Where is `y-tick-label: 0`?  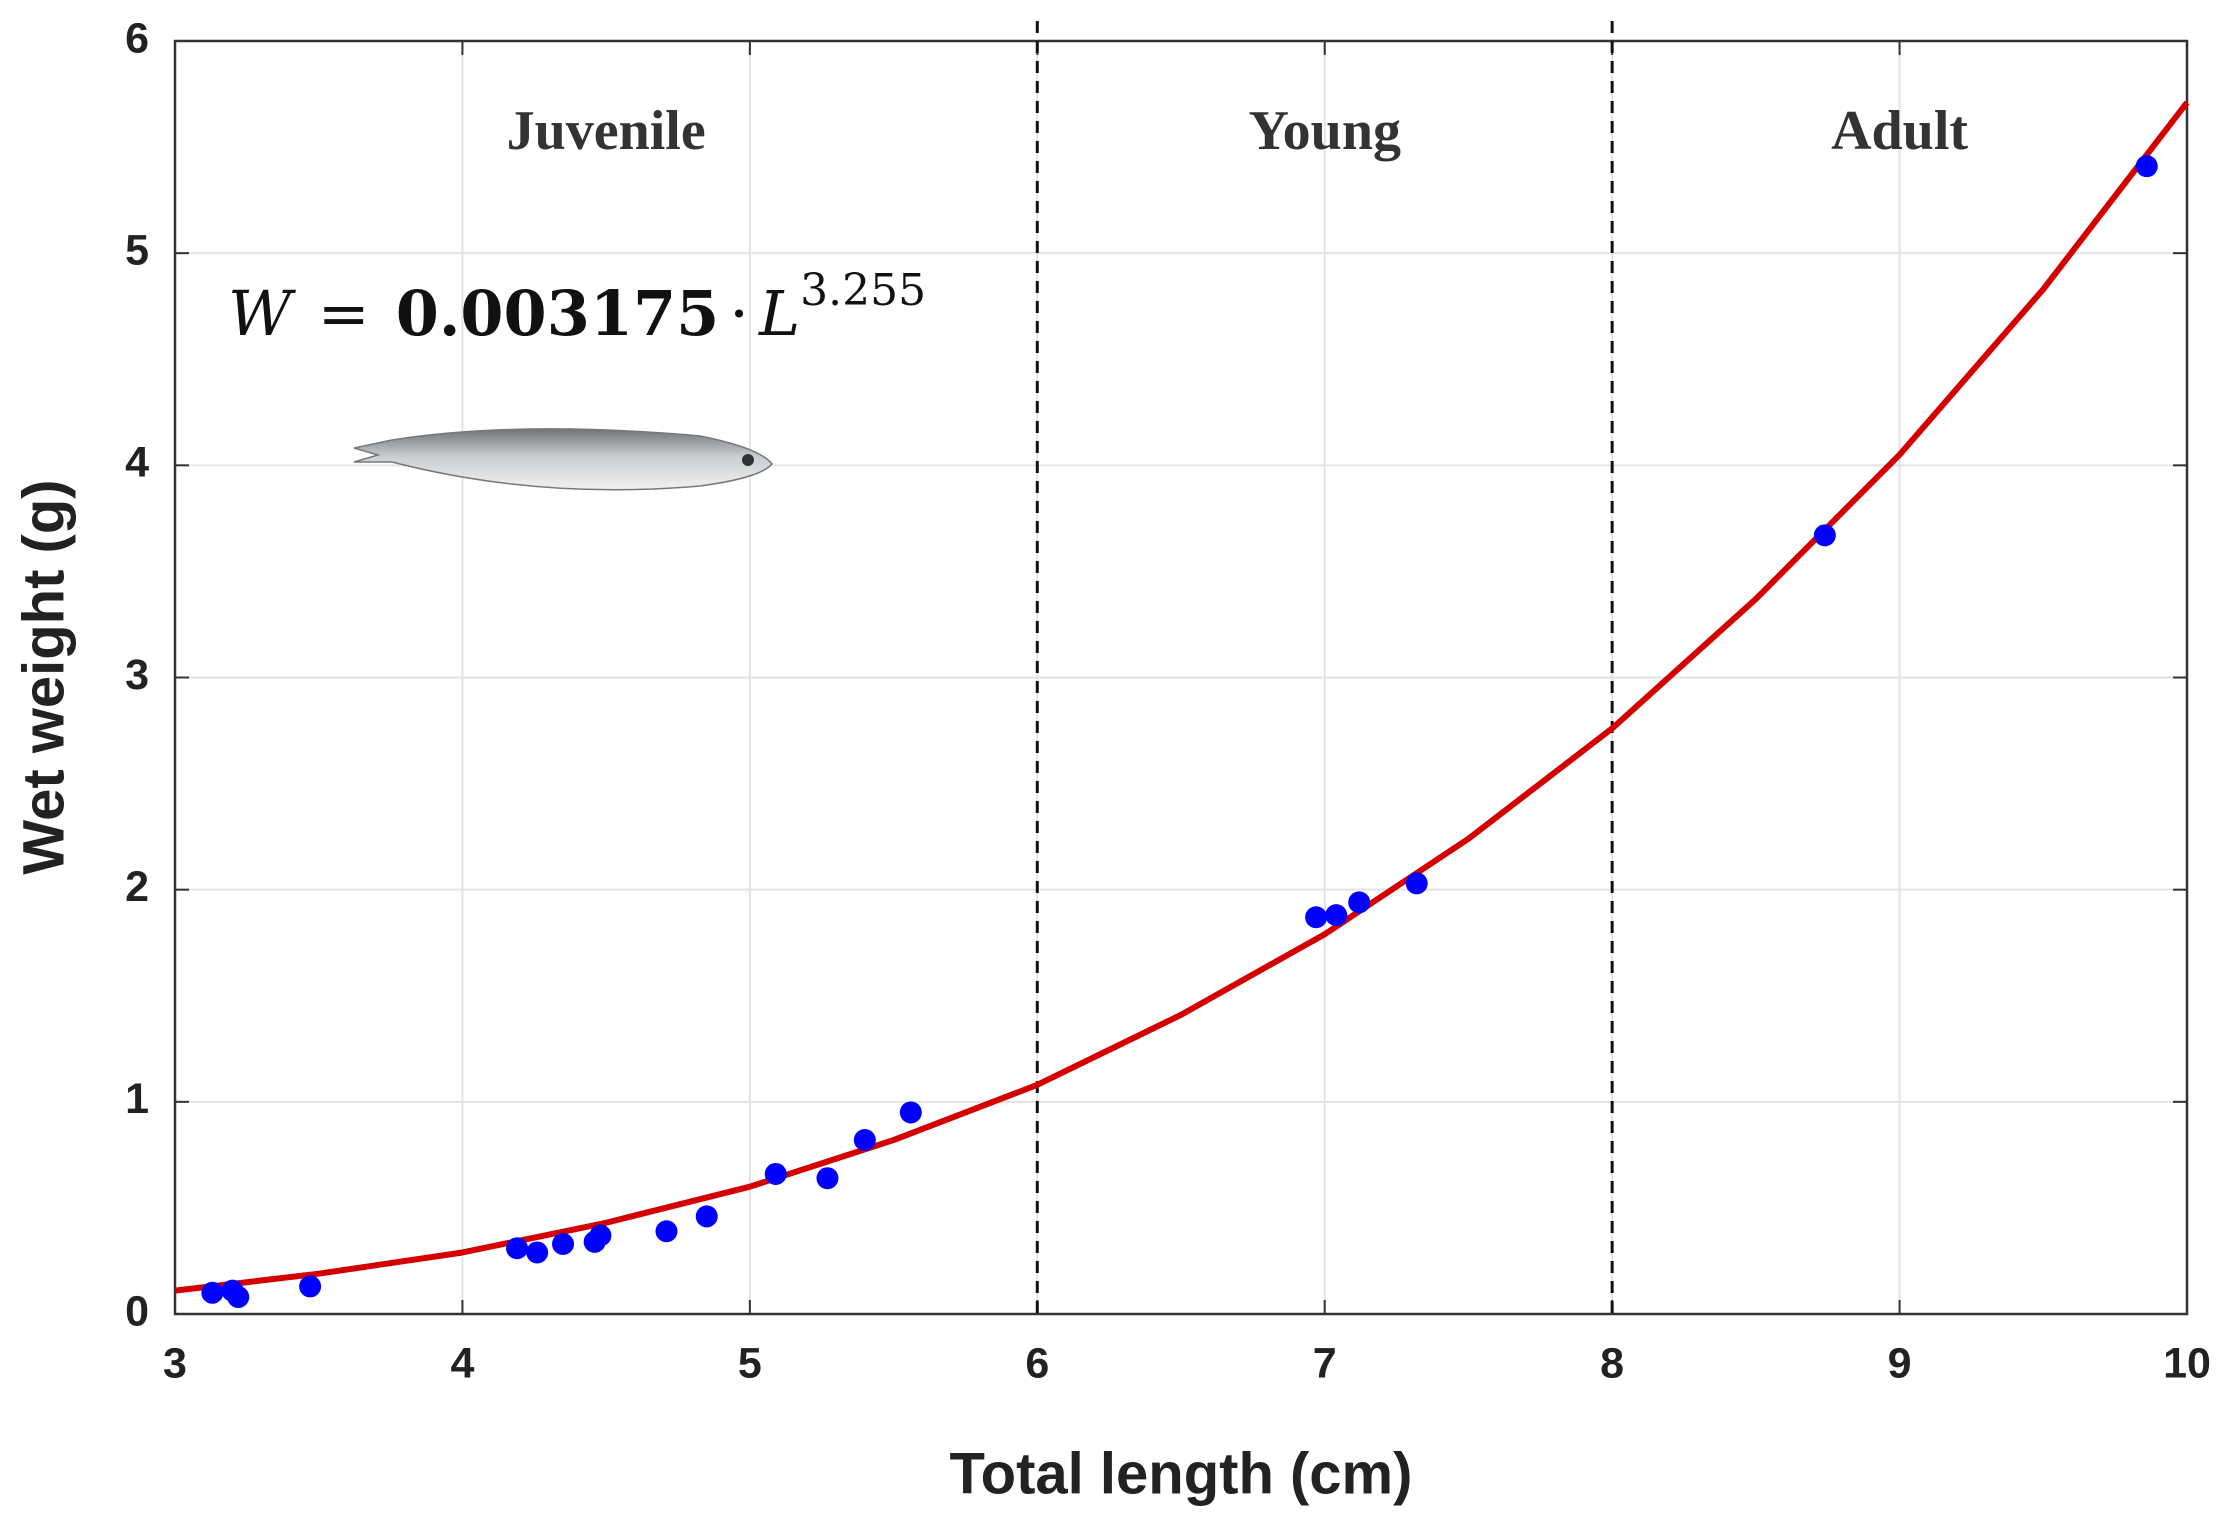
y-tick-label: 0 is located at coordinates (137, 1311).